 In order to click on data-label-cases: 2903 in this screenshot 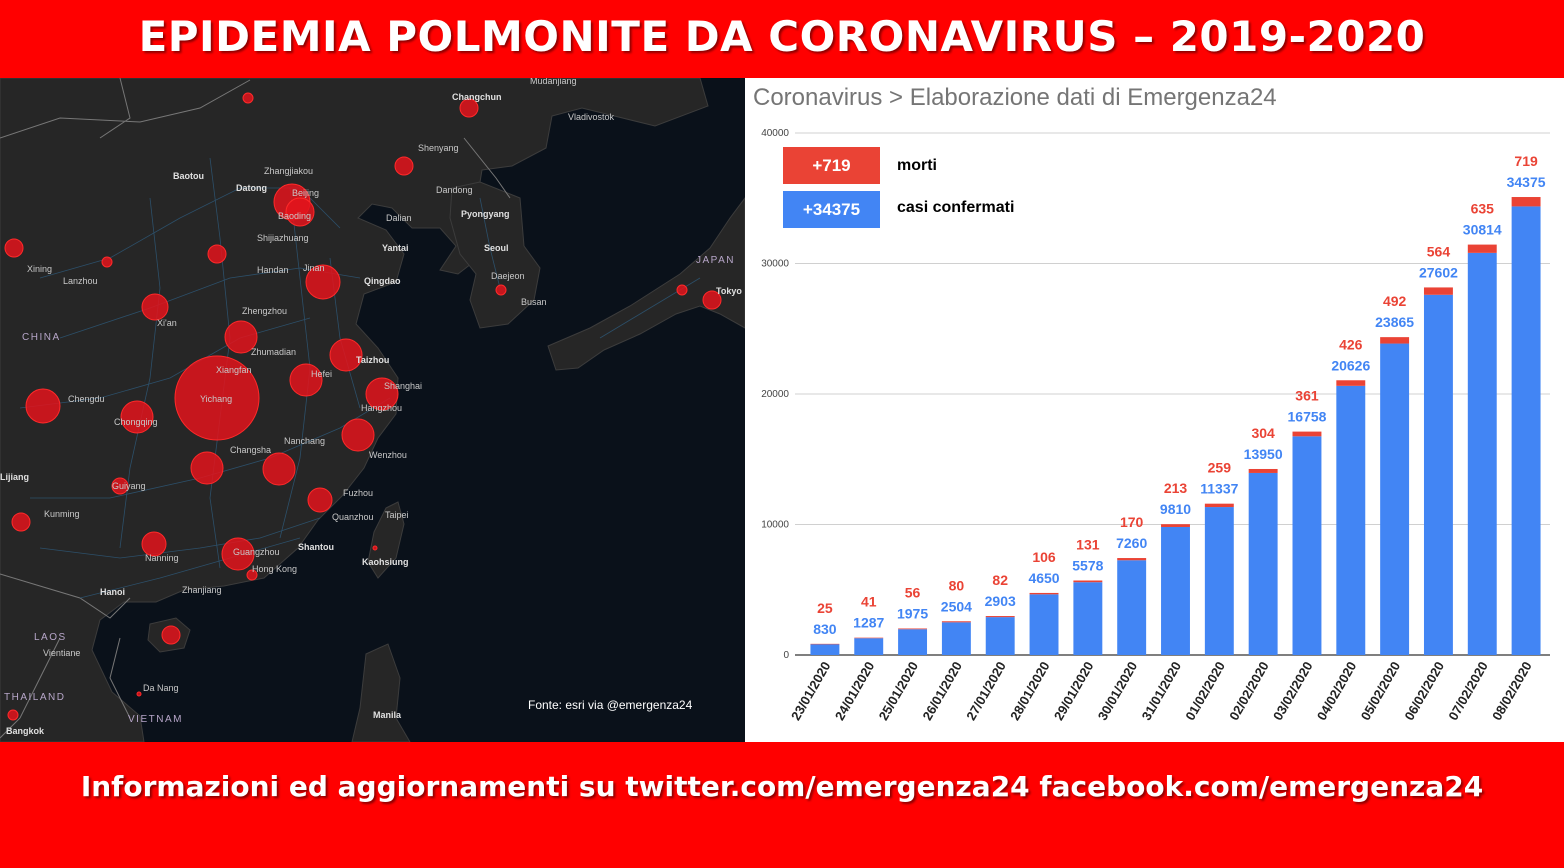, I will do `click(1000, 601)`.